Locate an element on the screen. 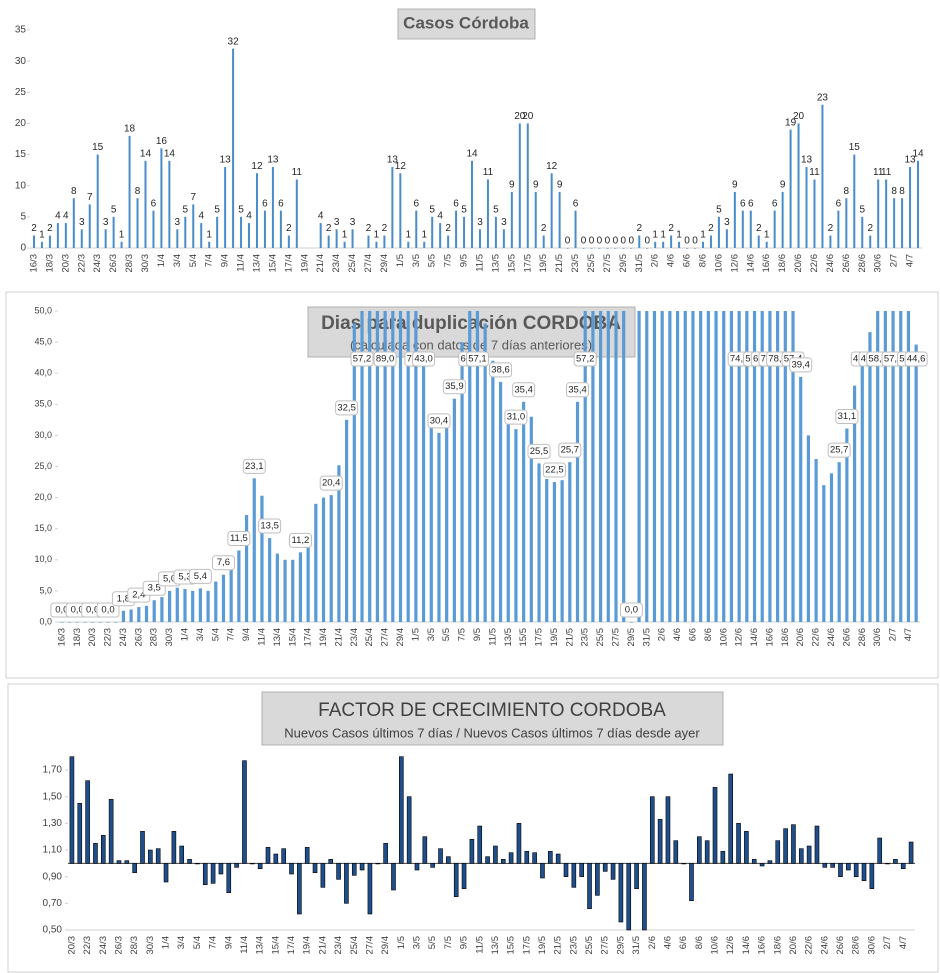 This screenshot has height=973, width=940. x-tick-label: 26/3 is located at coordinates (118, 945).